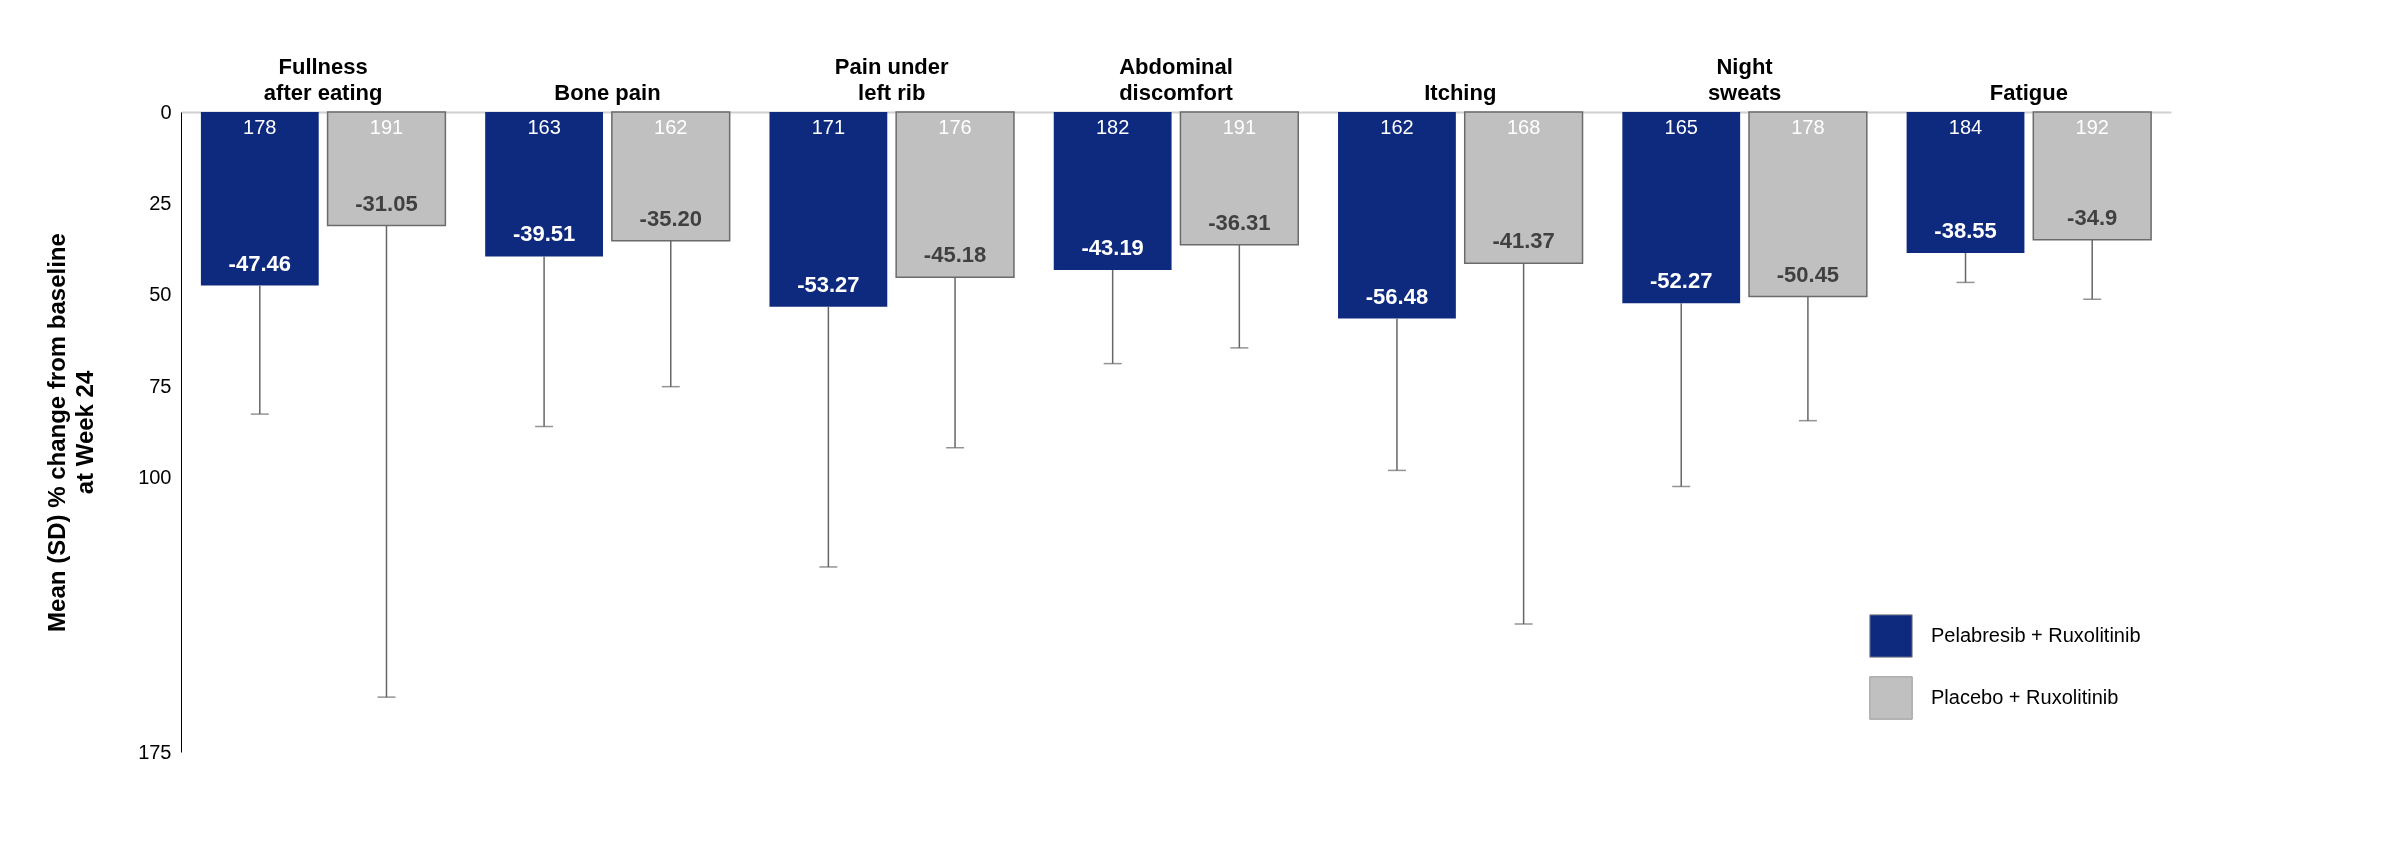 The width and height of the screenshot is (2402, 852). Describe the element at coordinates (955, 255) in the screenshot. I see `data-label: -45.18` at that location.